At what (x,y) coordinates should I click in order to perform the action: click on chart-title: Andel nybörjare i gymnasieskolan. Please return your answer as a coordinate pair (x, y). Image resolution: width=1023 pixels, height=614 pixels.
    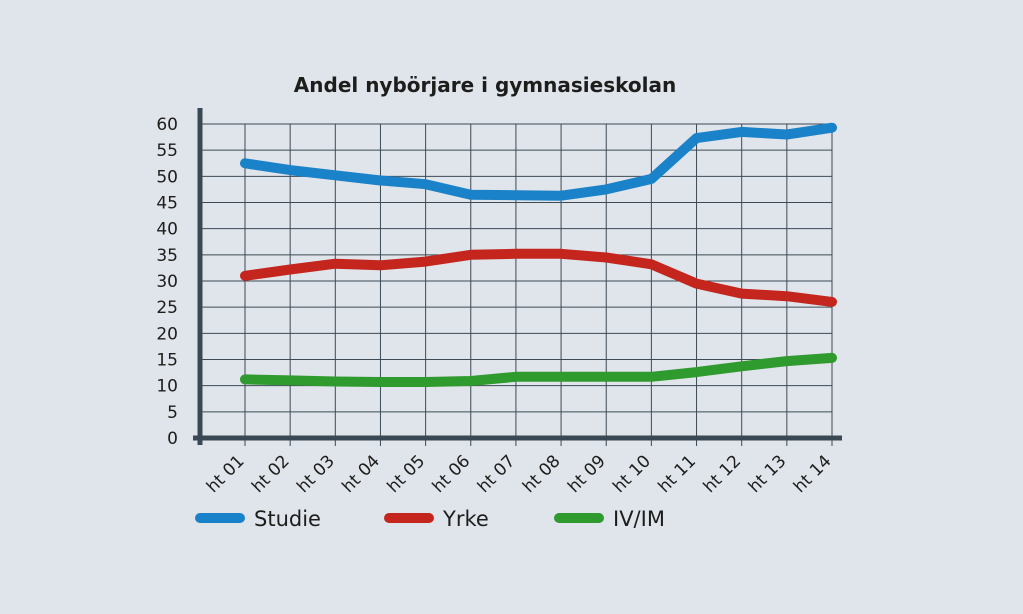
    Looking at the image, I should click on (485, 85).